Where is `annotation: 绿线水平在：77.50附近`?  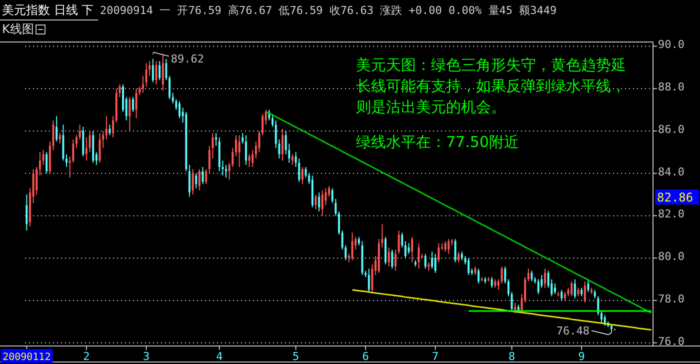
annotation: 绿线水平在：77.50附近 is located at coordinates (437, 142).